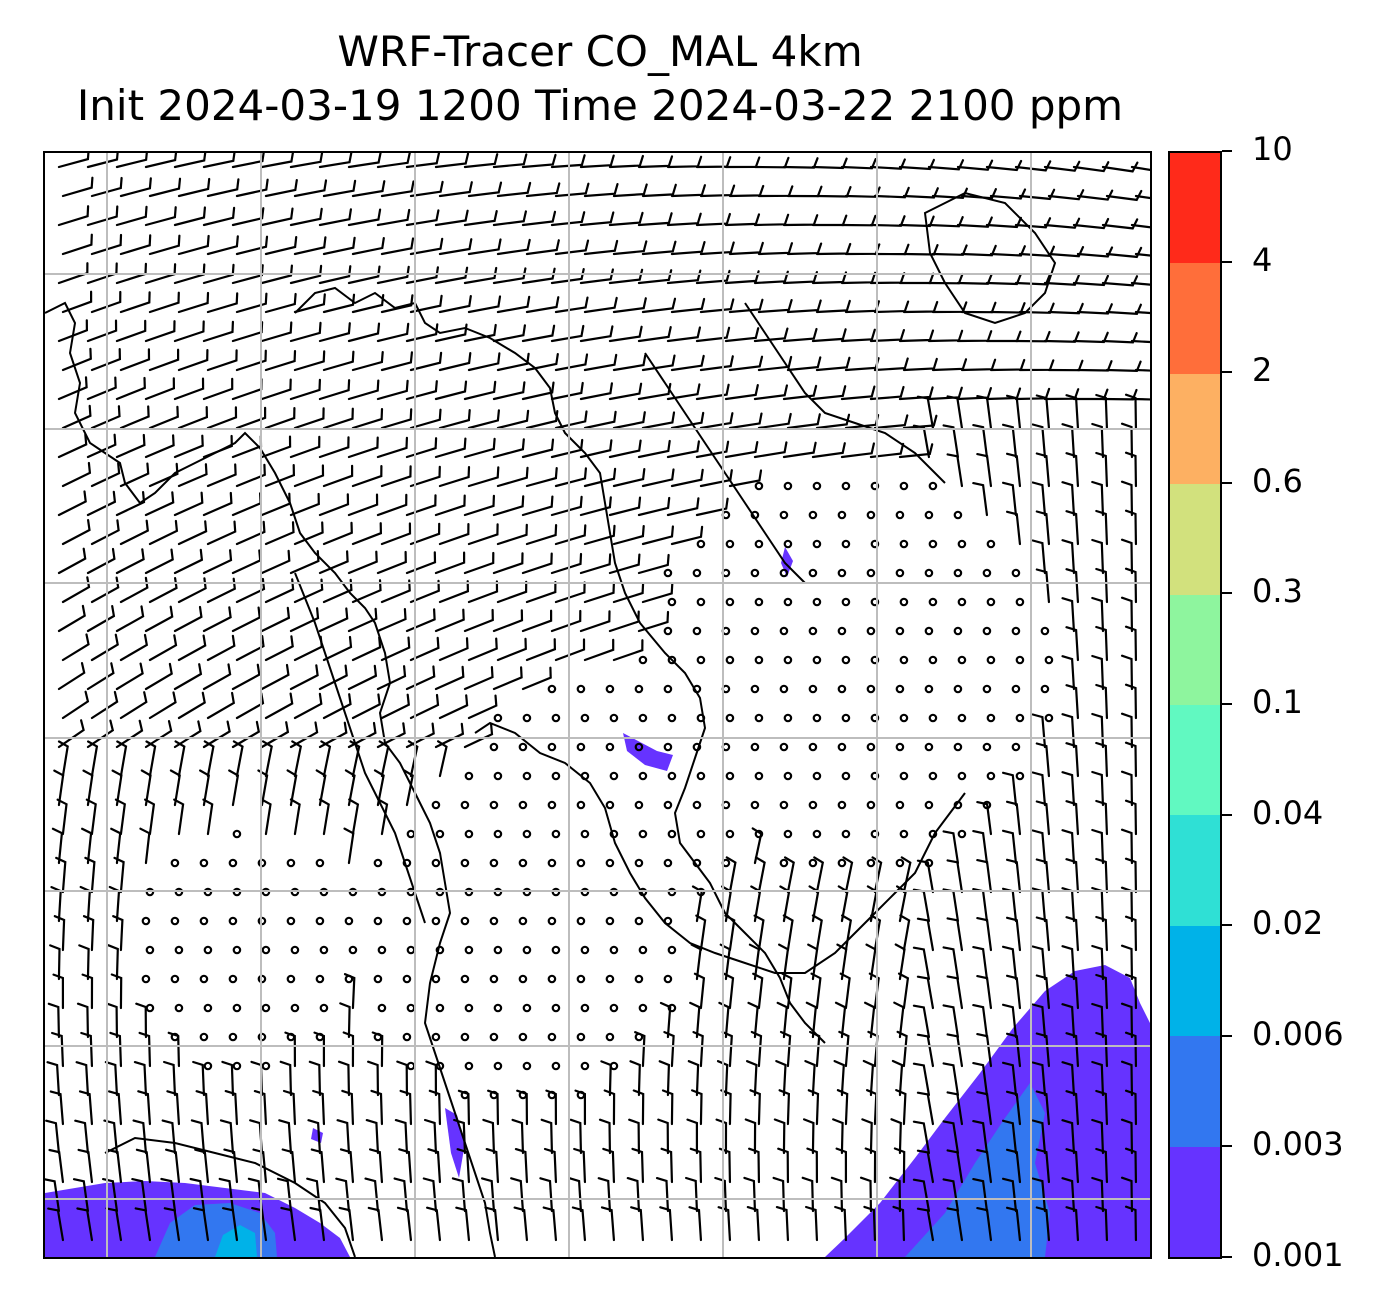 The width and height of the screenshot is (1400, 1313). Describe the element at coordinates (1227, 1146) in the screenshot. I see `colorbar-tick` at that location.